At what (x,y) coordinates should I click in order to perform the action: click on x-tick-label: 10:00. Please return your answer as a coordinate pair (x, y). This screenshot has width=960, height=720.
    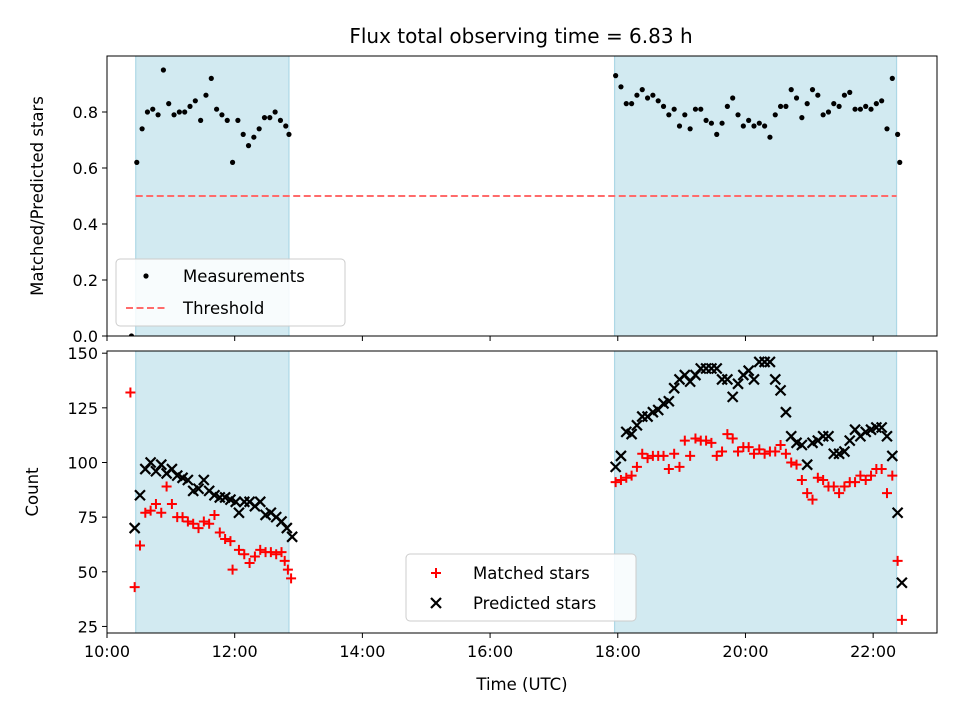
    Looking at the image, I should click on (107, 651).